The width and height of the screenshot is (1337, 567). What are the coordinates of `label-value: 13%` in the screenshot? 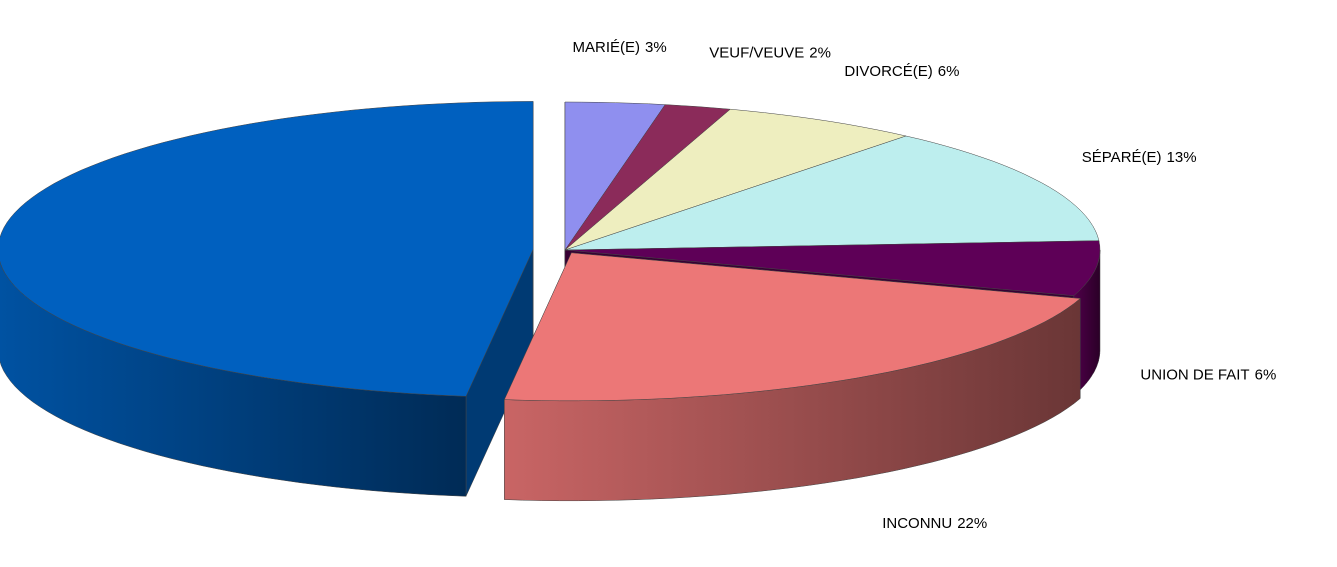 It's located at (1182, 157).